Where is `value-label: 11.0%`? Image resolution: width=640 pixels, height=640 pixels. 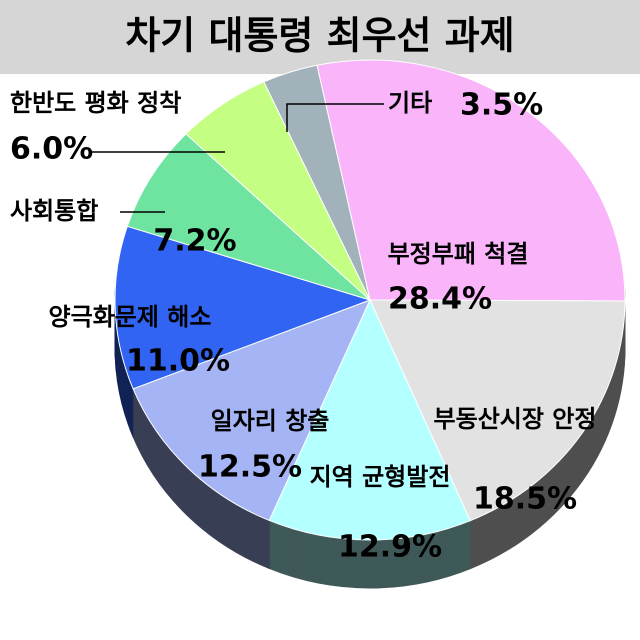 value-label: 11.0% is located at coordinates (178, 361).